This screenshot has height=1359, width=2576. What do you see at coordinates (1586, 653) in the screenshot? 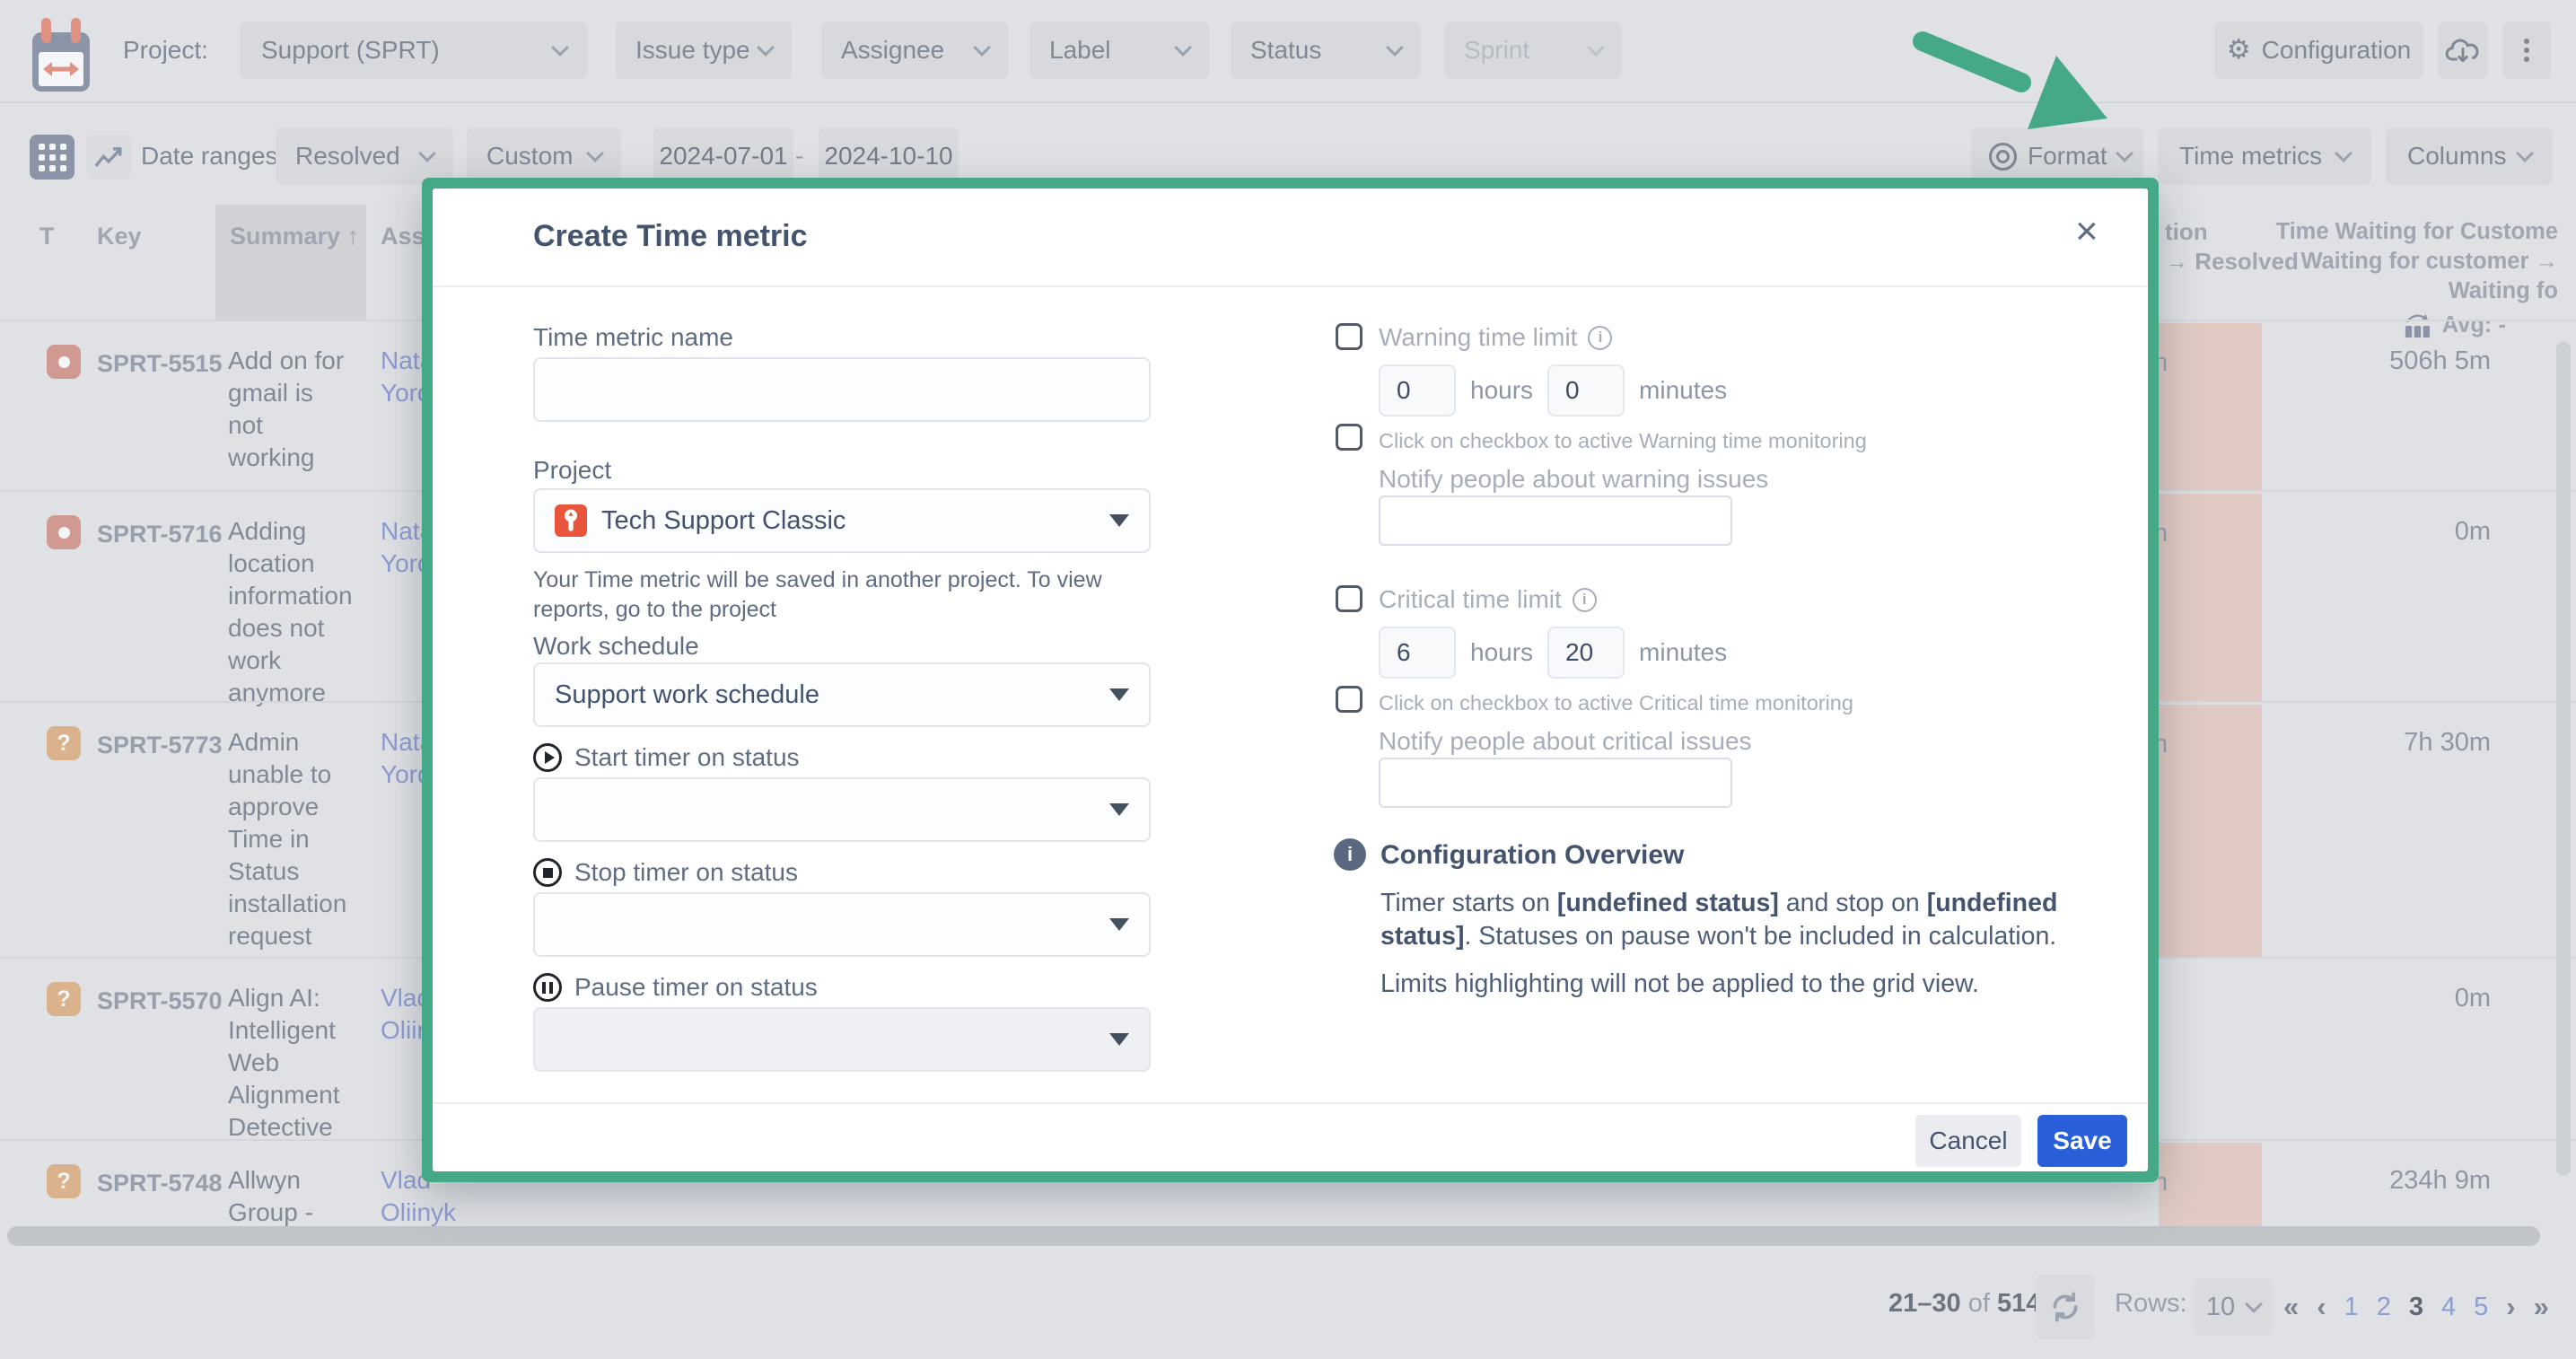
I see `critical-minutes-input: 20` at bounding box center [1586, 653].